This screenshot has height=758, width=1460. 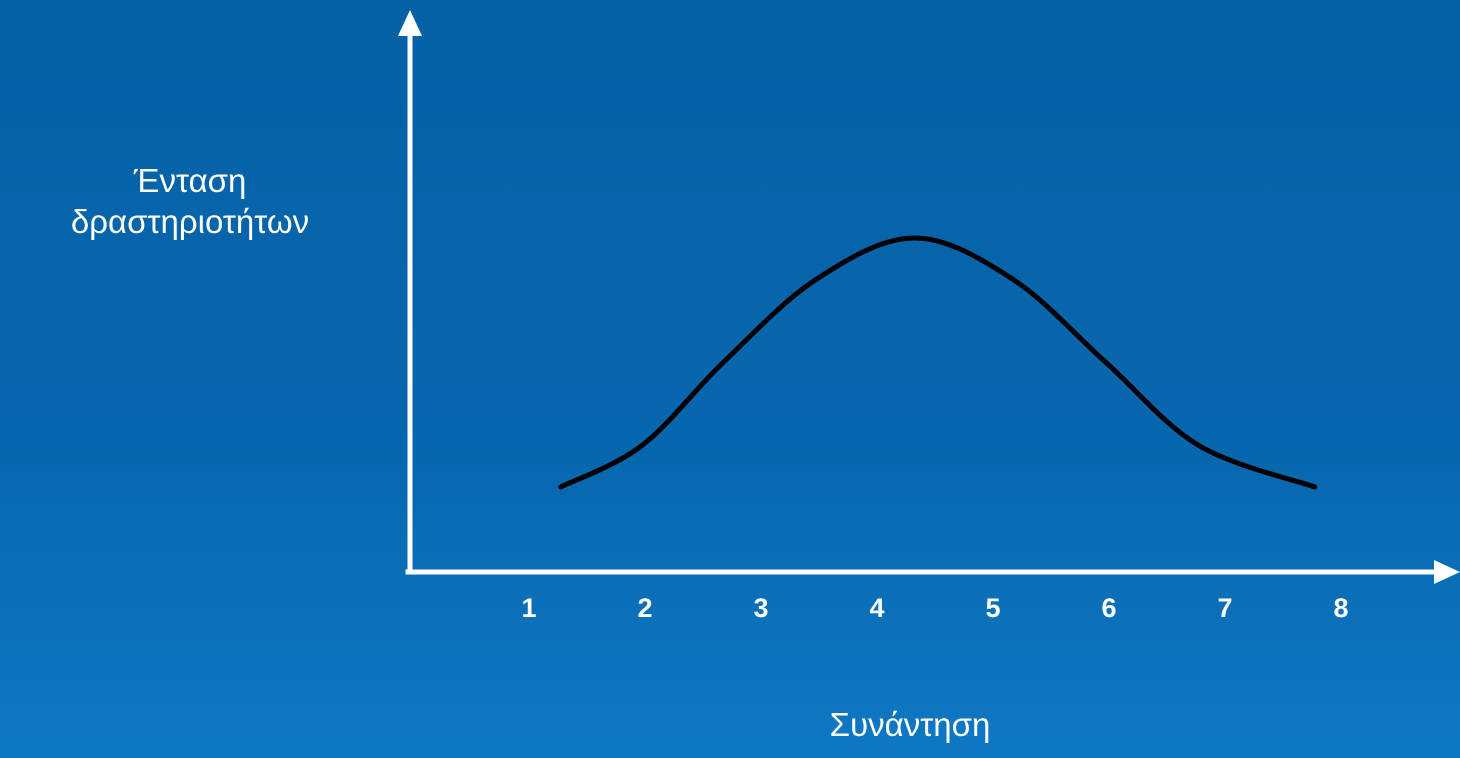 I want to click on x-tick-label-8: 8, so click(x=1340, y=608).